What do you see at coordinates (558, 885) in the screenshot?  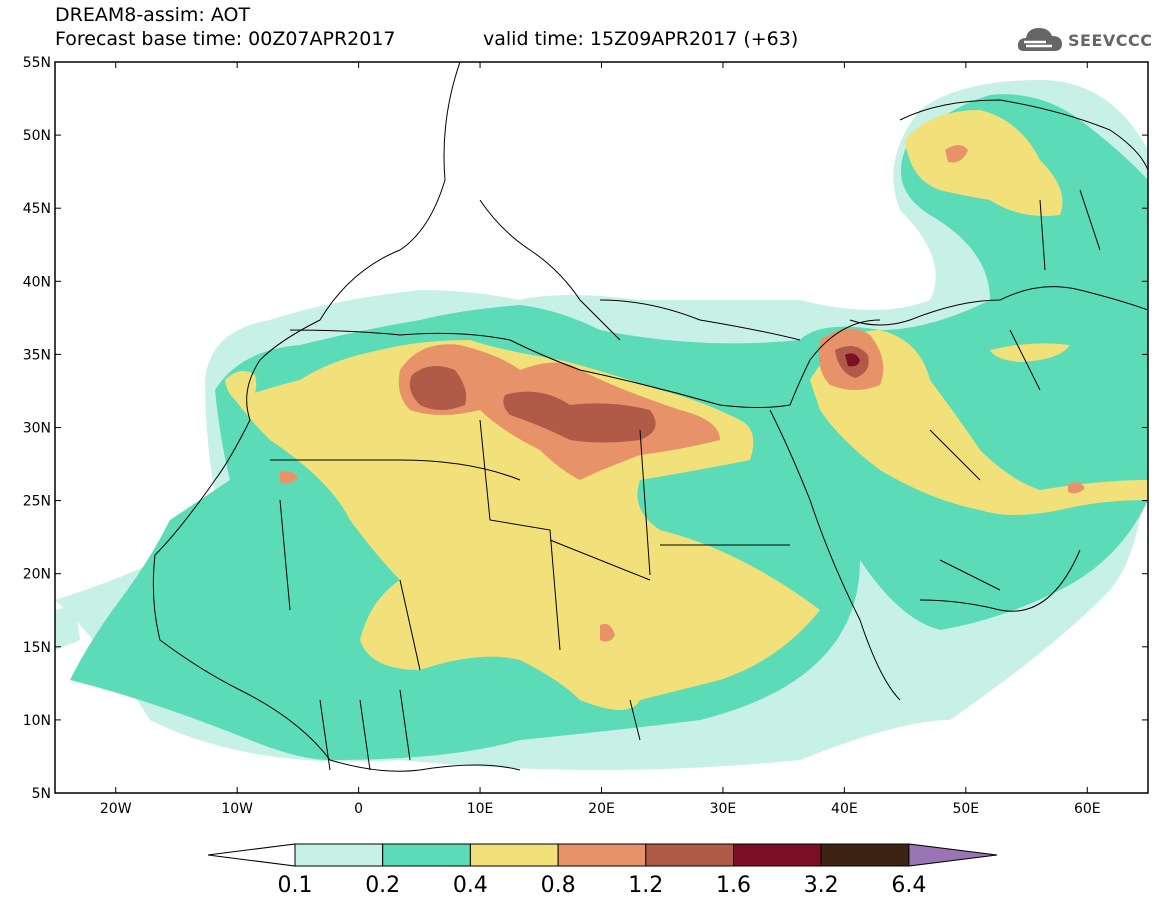 I see `colorbar-label: 0.8` at bounding box center [558, 885].